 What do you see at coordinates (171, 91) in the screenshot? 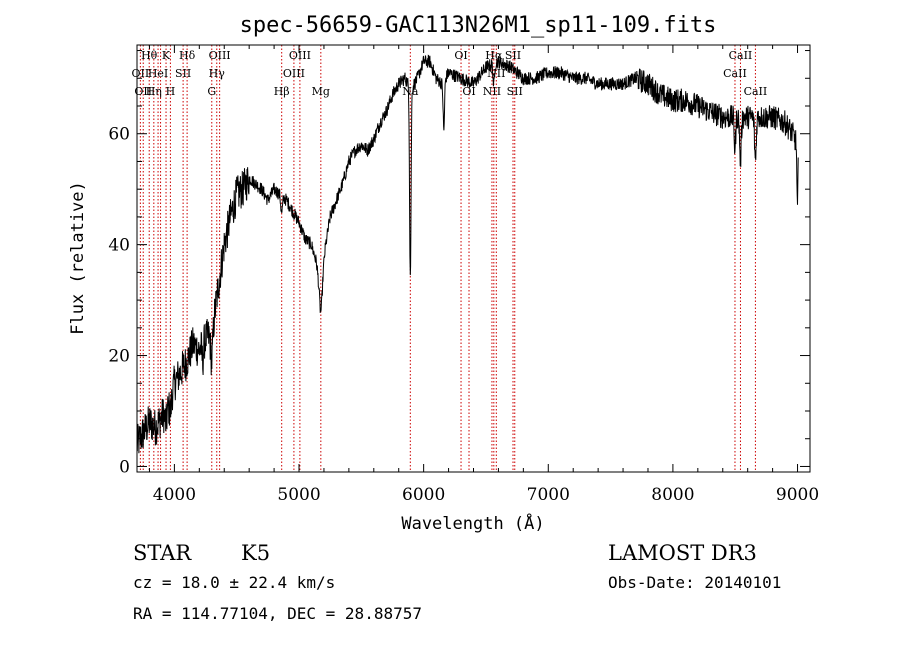
I see `line-marker-label: H` at bounding box center [171, 91].